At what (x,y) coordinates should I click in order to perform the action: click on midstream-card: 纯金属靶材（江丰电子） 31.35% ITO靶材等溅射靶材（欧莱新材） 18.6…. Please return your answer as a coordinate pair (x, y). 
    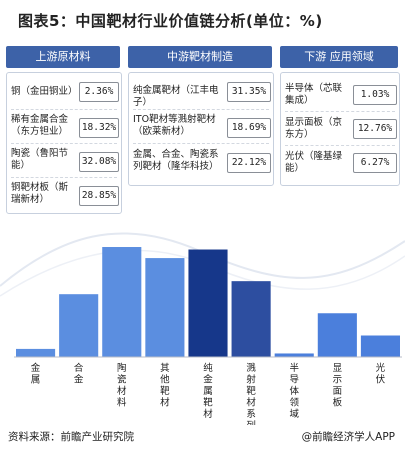
    Looking at the image, I should click on (201, 129).